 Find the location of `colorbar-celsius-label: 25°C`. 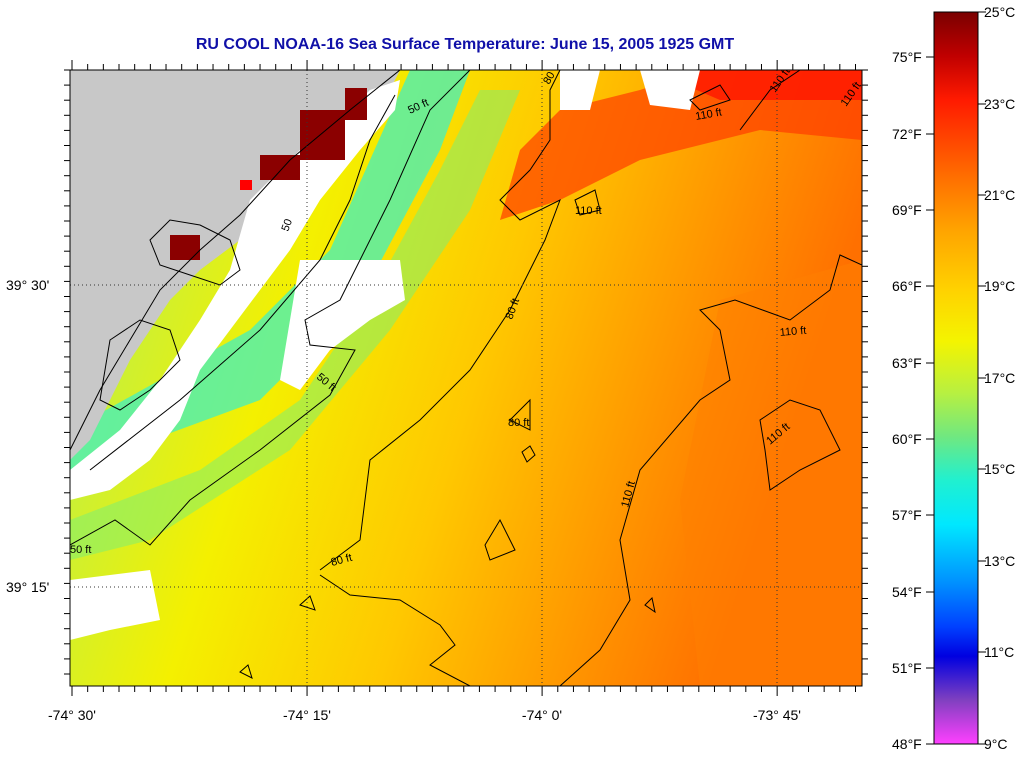

colorbar-celsius-label: 25°C is located at coordinates (999, 12).